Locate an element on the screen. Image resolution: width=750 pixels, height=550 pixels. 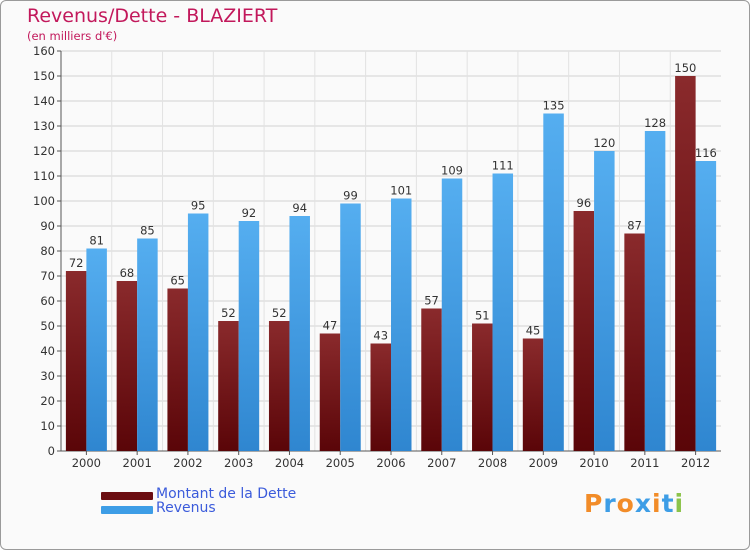
data-label: 57 is located at coordinates (431, 301).